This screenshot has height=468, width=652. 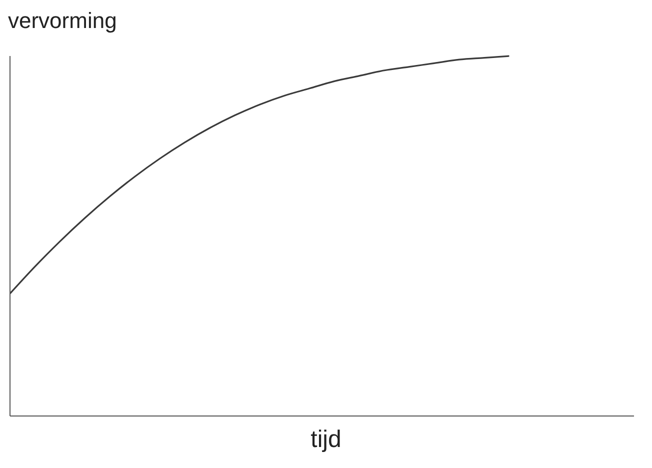 I want to click on x-axis-title: tijd, so click(x=326, y=440).